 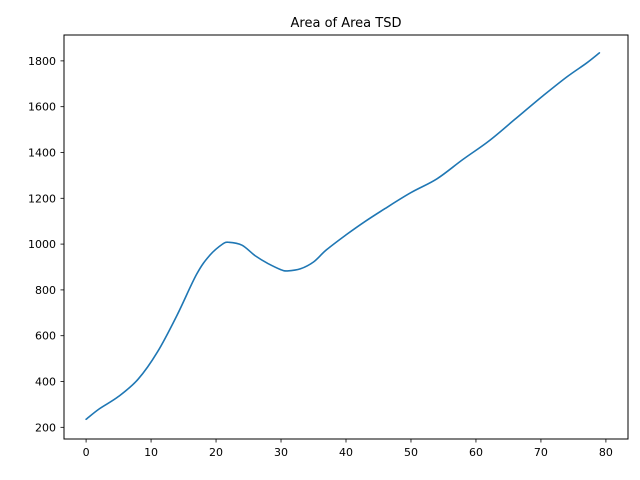 What do you see at coordinates (281, 452) in the screenshot?
I see `x-tick-label: 30` at bounding box center [281, 452].